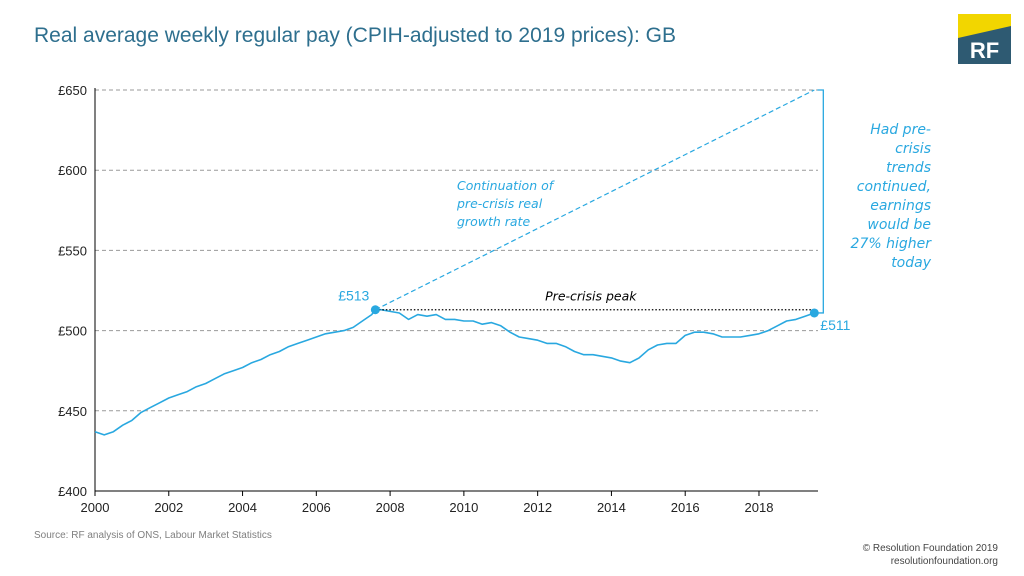 This screenshot has width=1024, height=576. I want to click on continuation-label-line: pre-crisis real, so click(499, 203).